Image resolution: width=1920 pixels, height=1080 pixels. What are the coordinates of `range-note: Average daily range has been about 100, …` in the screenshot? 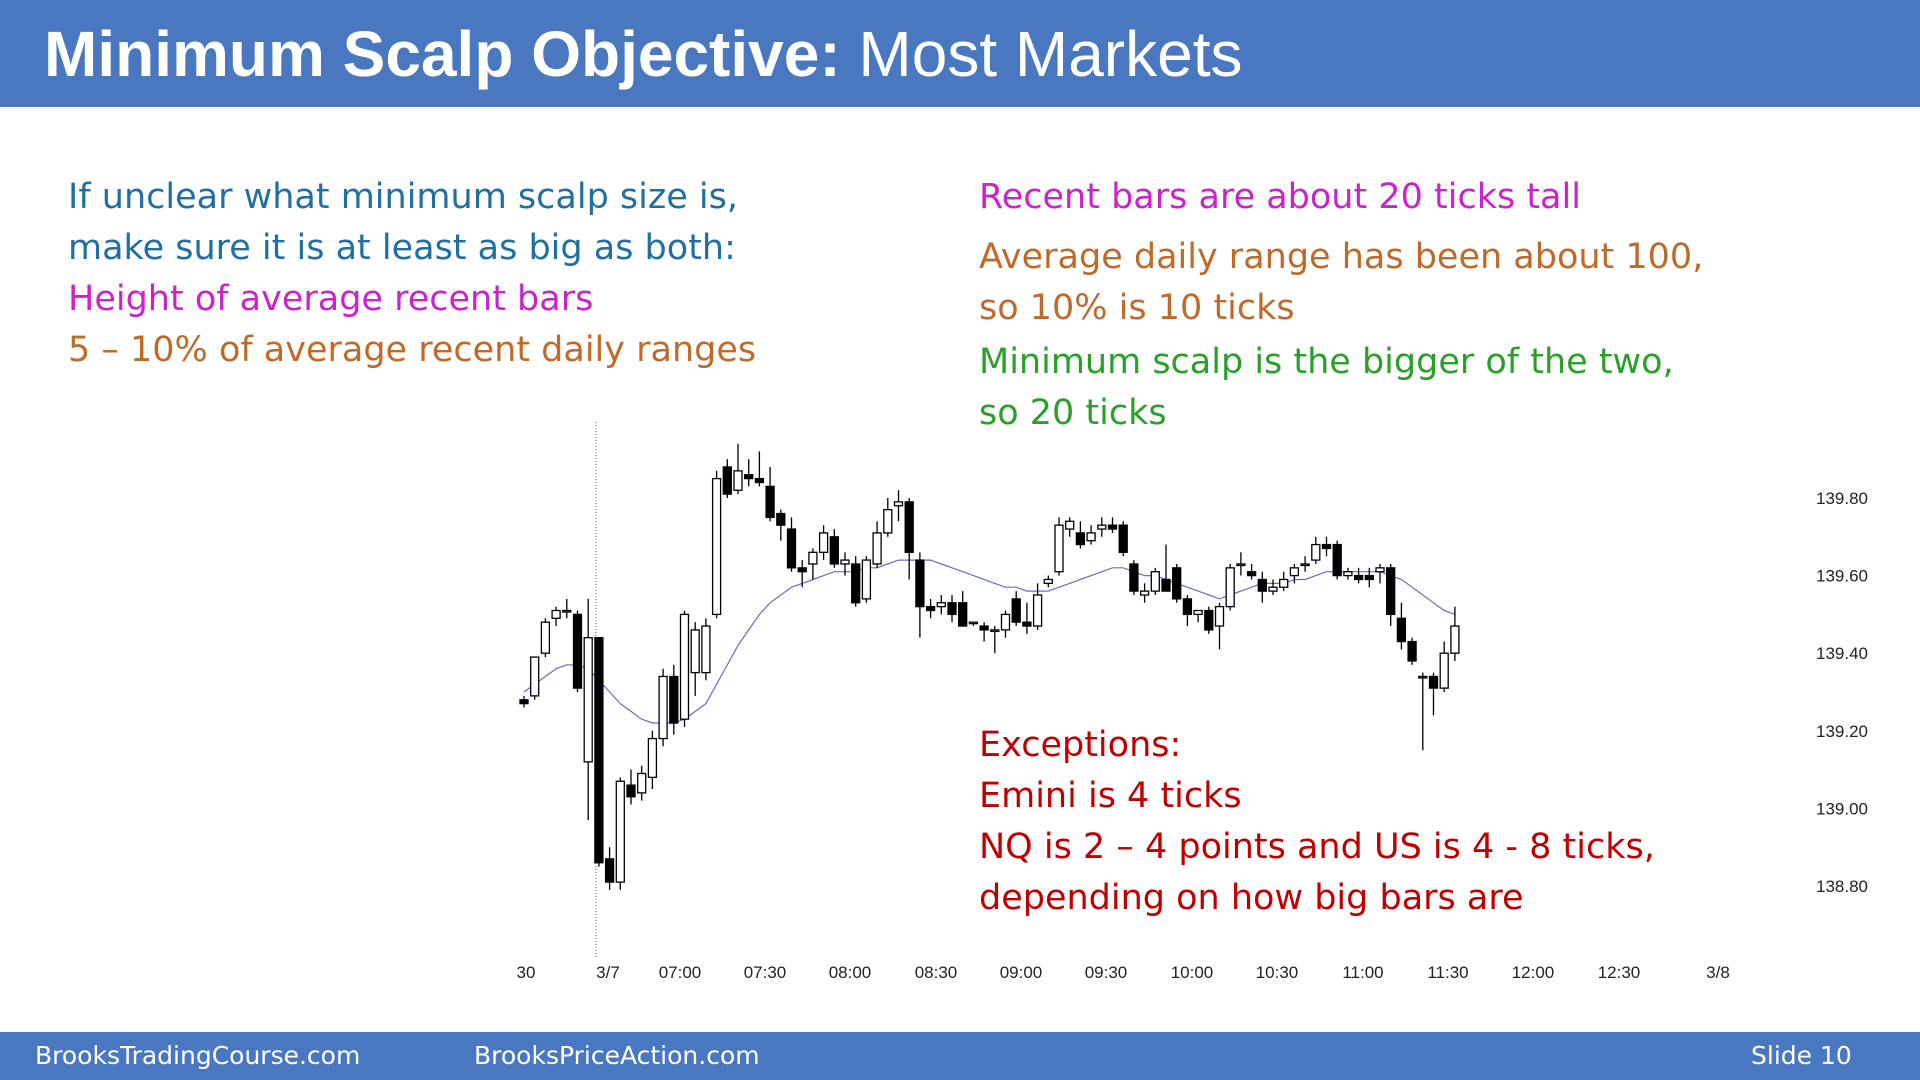 It's located at (1341, 283).